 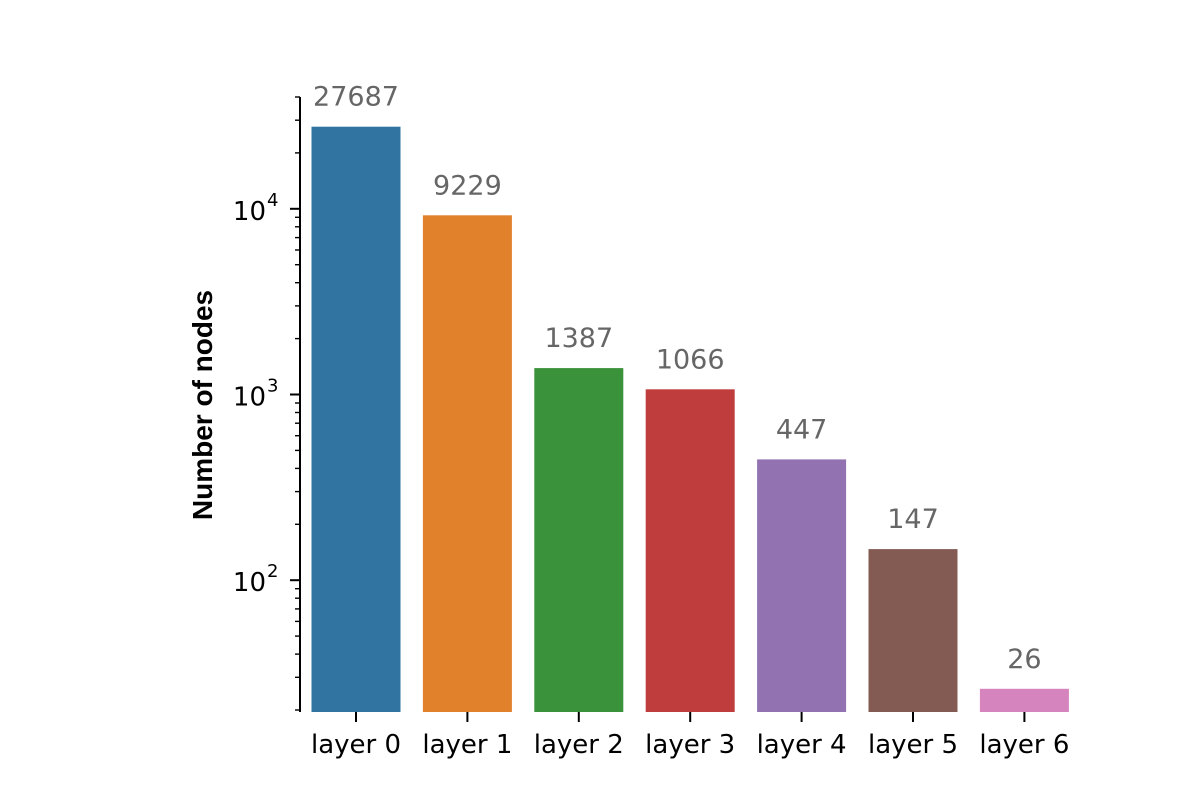 I want to click on value-label: 147, so click(x=913, y=519).